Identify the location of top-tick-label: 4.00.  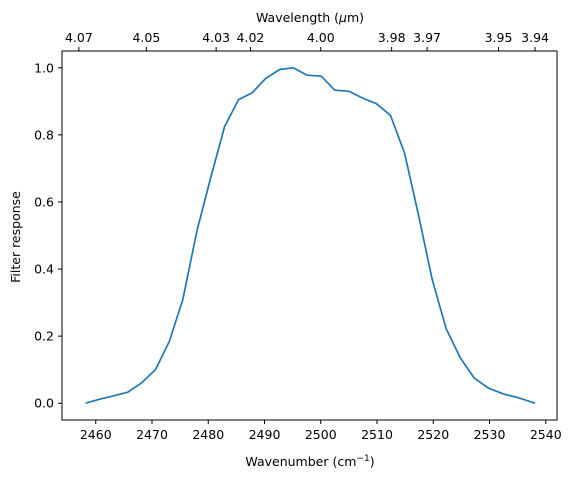
(321, 37).